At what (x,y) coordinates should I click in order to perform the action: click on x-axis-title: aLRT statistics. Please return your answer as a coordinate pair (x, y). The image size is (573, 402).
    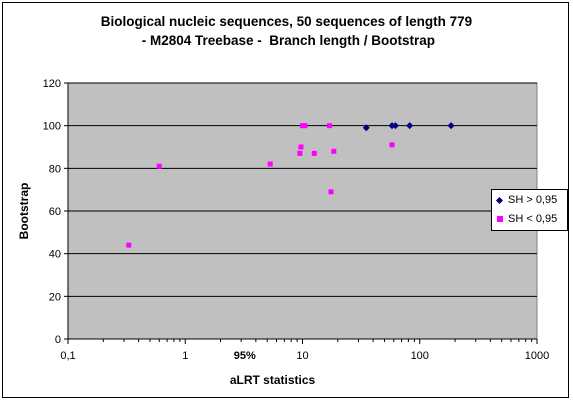
    Looking at the image, I should click on (273, 380).